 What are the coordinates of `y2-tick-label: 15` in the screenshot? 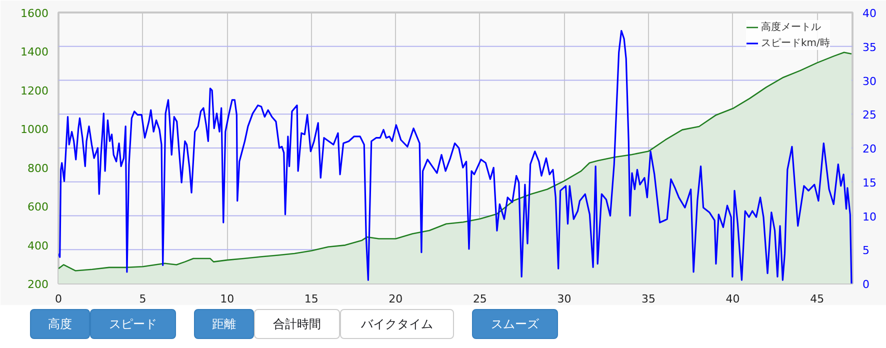 It's located at (869, 183).